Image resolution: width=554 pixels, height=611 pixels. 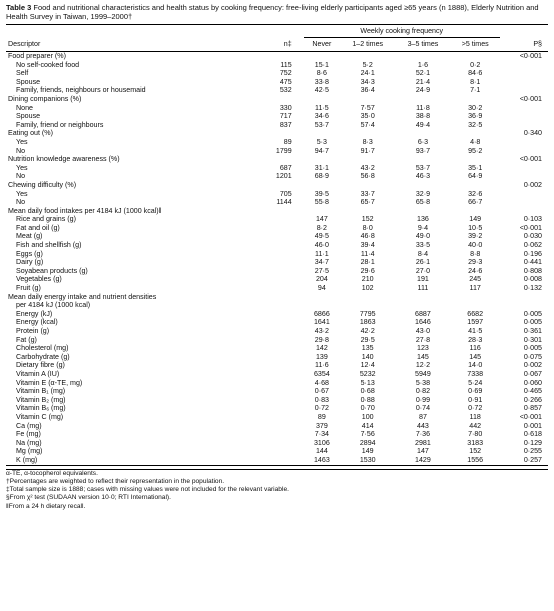 I want to click on table-row: Spouse 717 34·6 35·0 38·8 36·9, so click(x=277, y=116).